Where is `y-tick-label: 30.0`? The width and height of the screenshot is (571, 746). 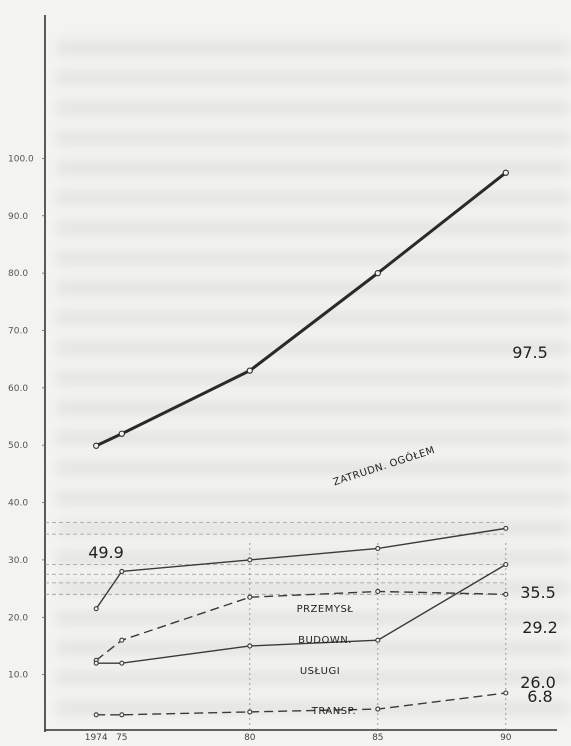
y-tick-label: 30.0 is located at coordinates (18, 561).